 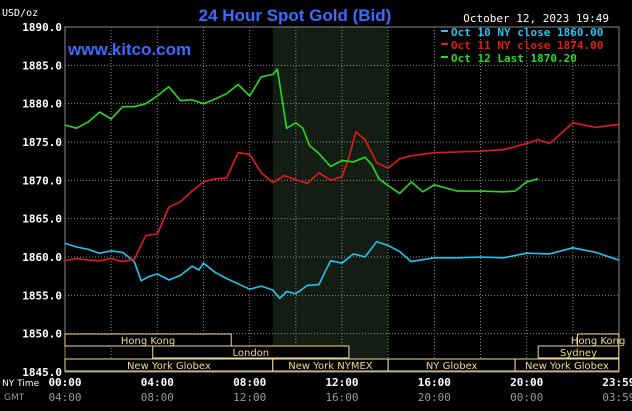 What do you see at coordinates (617, 397) in the screenshot?
I see `x-tick-gmt: 03:59` at bounding box center [617, 397].